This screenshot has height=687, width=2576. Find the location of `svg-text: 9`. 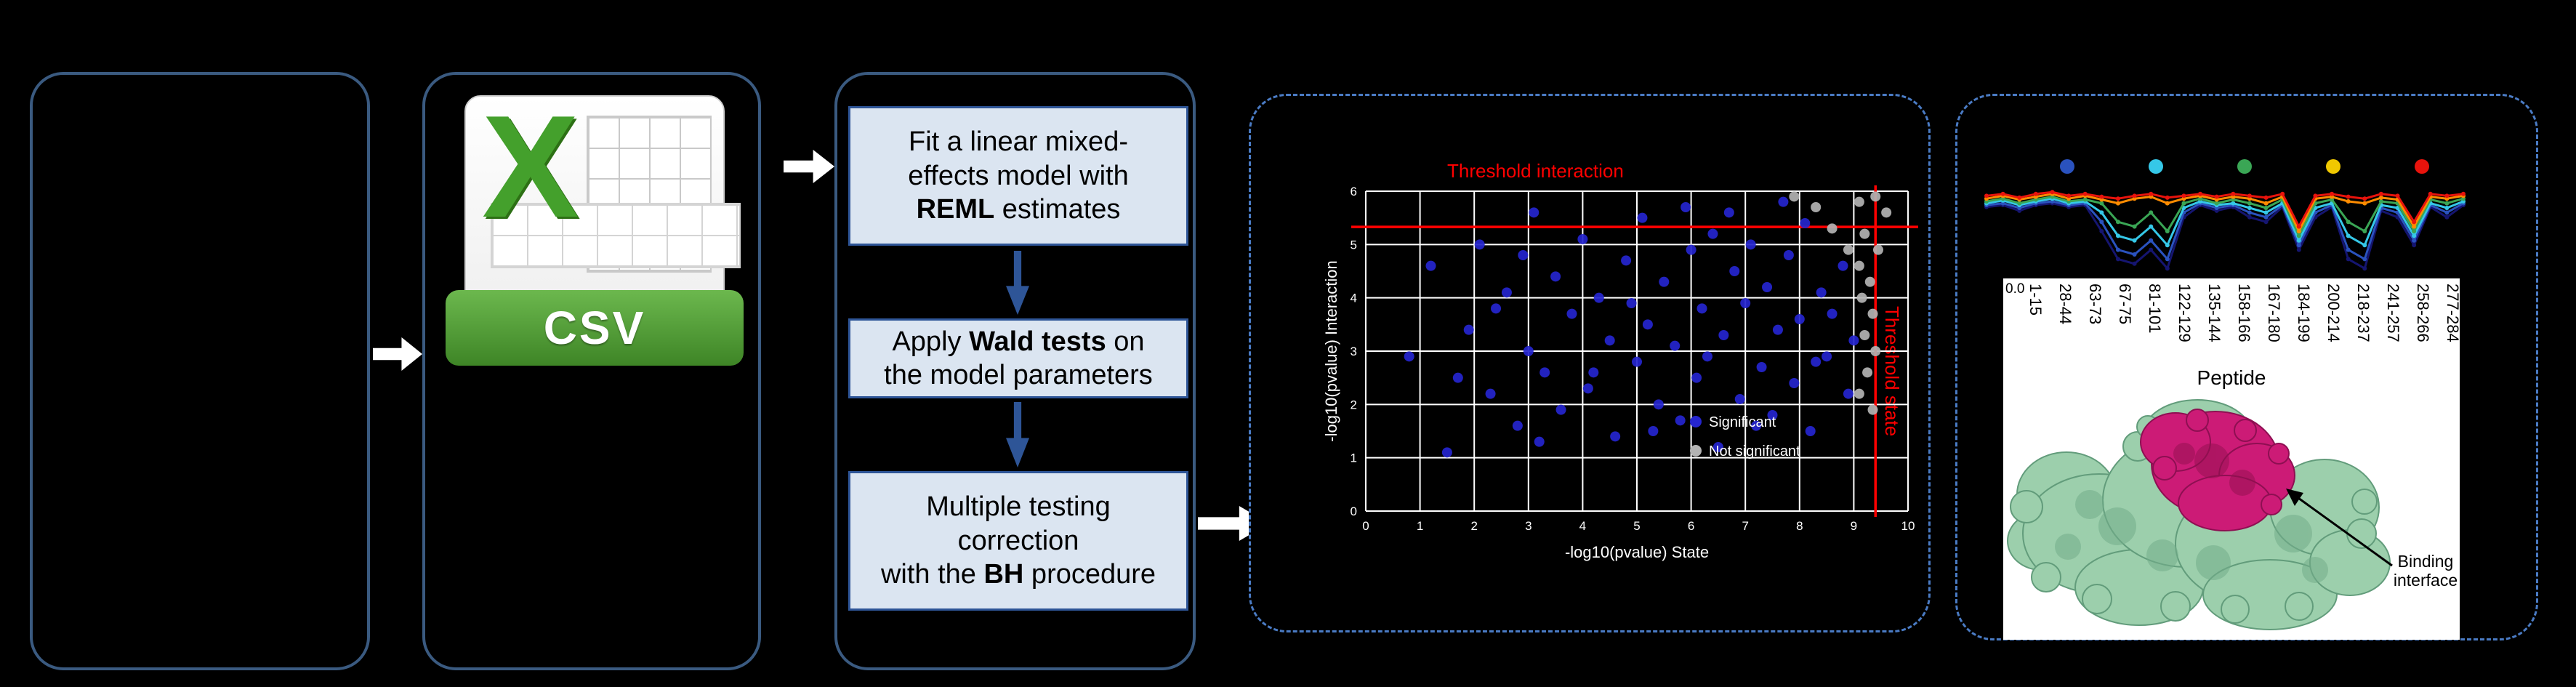

svg-text: 9 is located at coordinates (1854, 526).